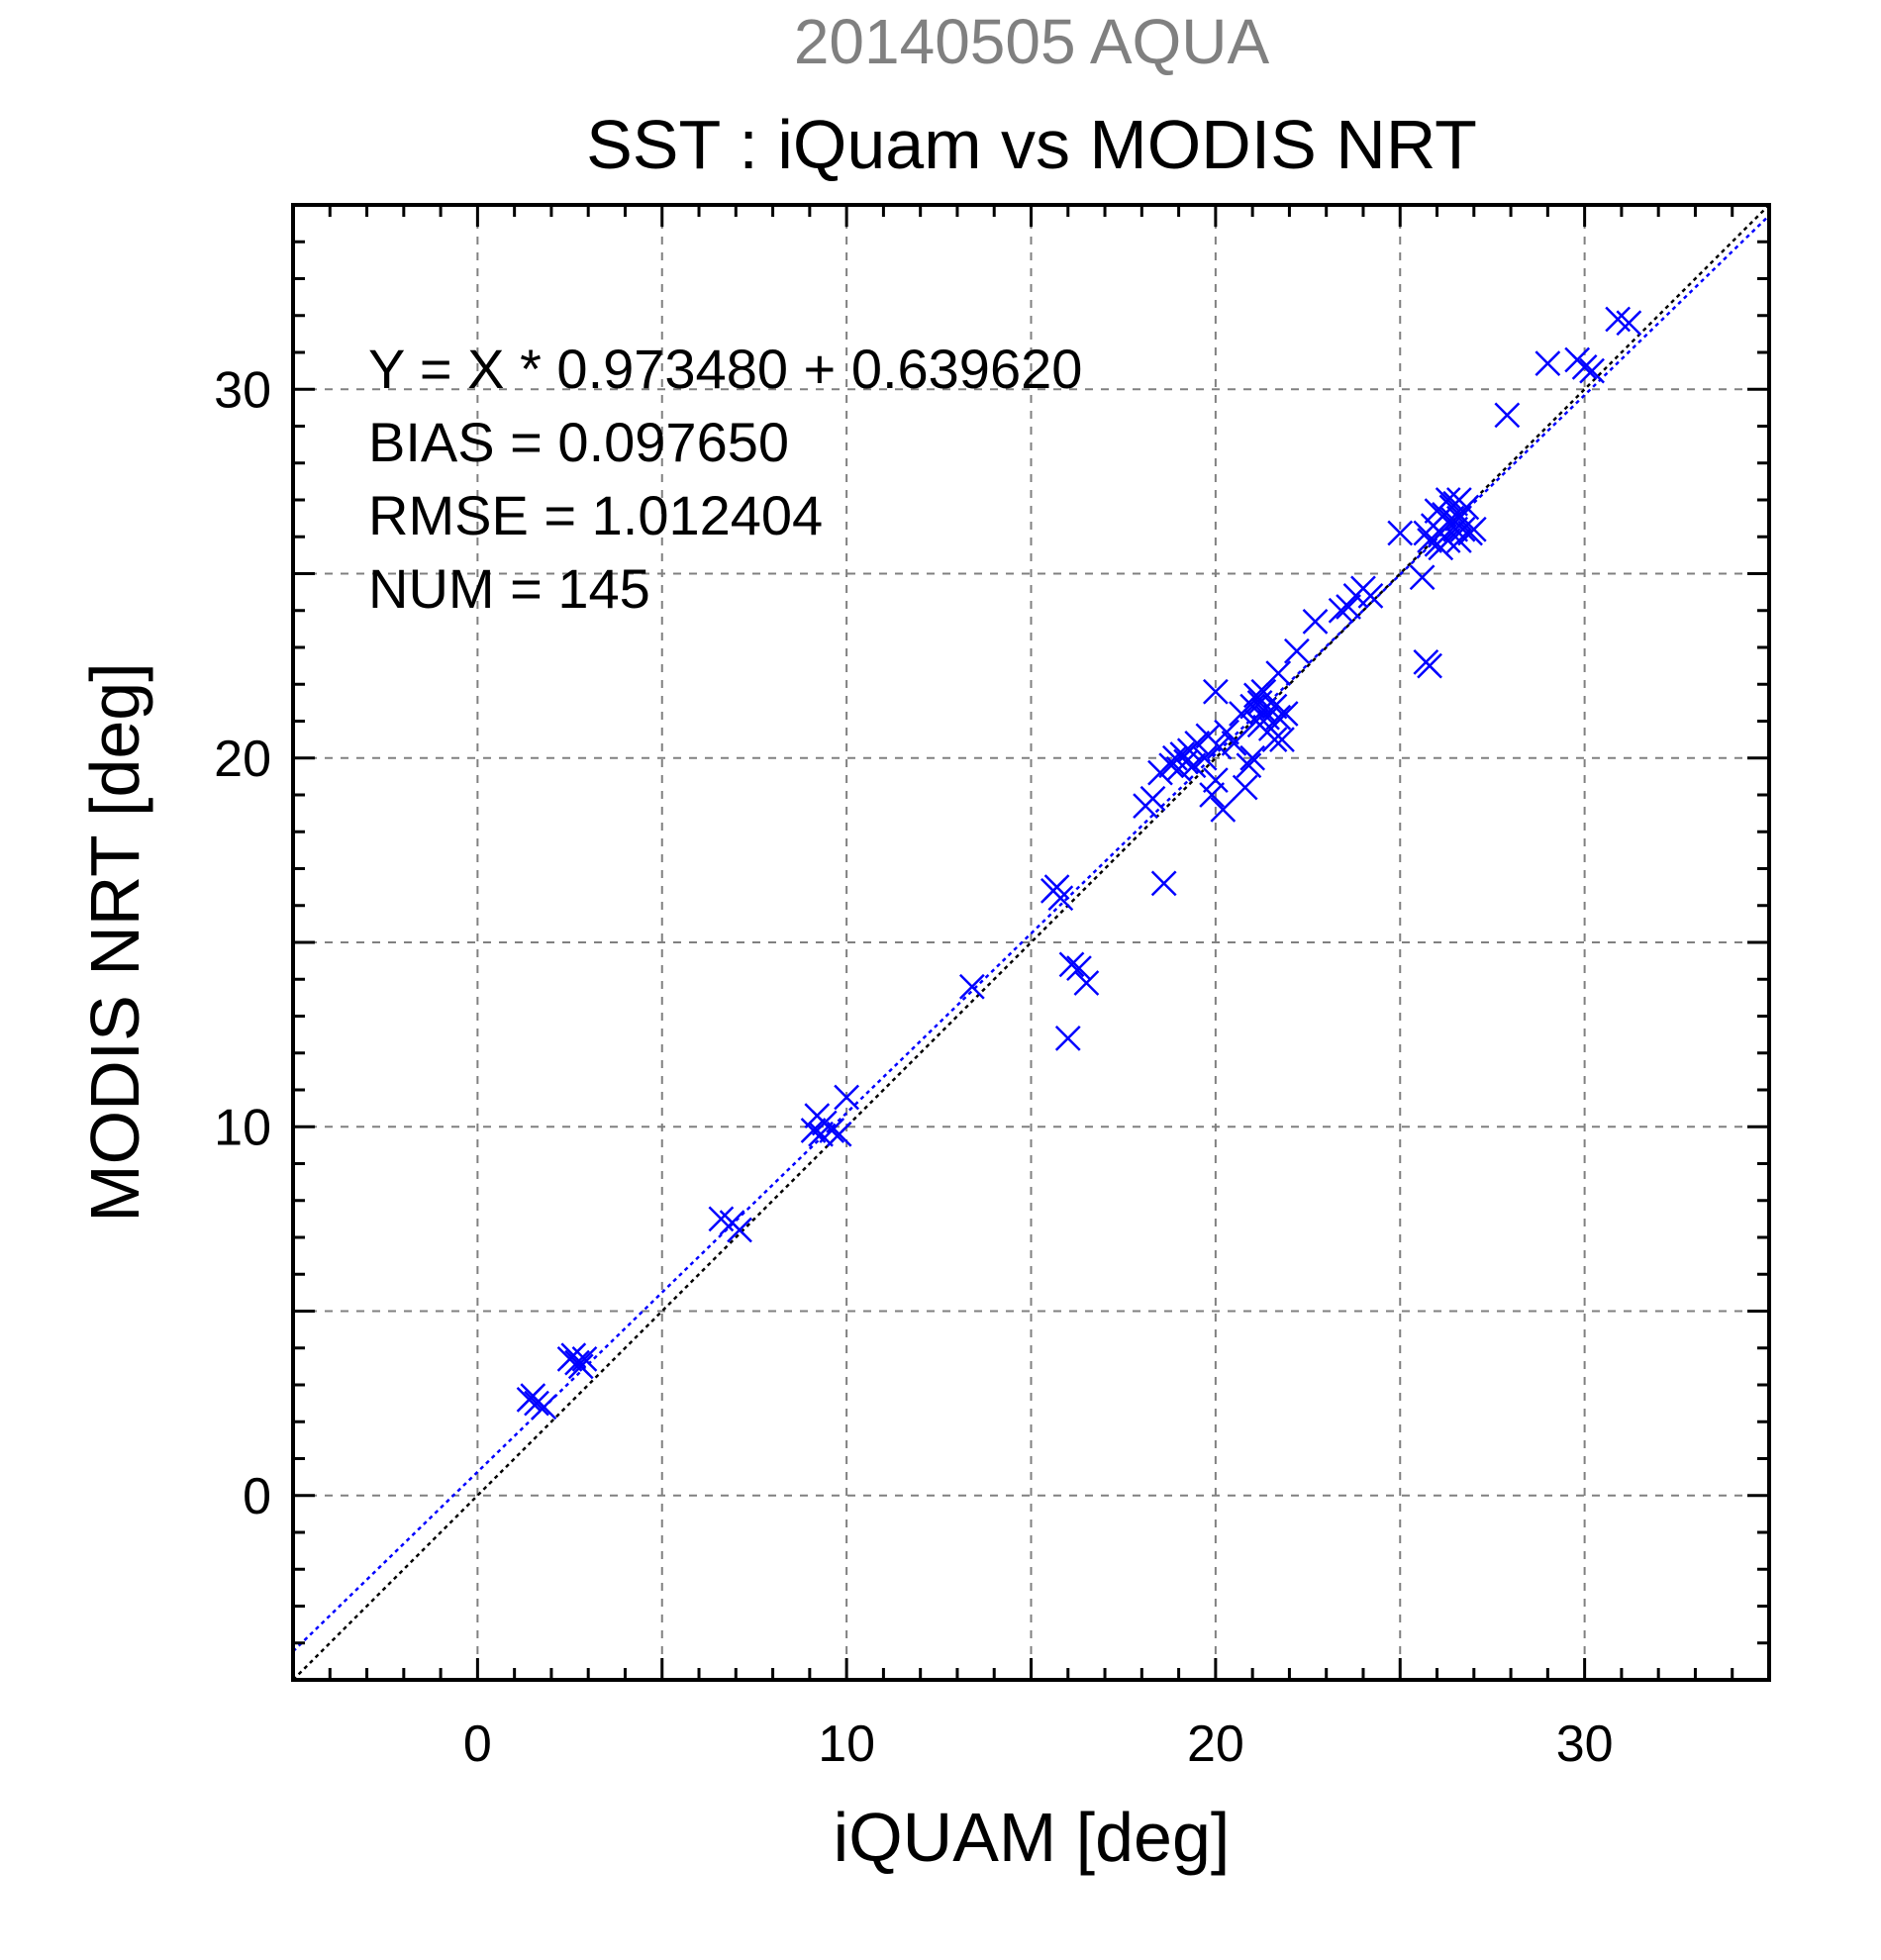 This screenshot has height=1960, width=1881. I want to click on y-tick-label: 20, so click(243, 759).